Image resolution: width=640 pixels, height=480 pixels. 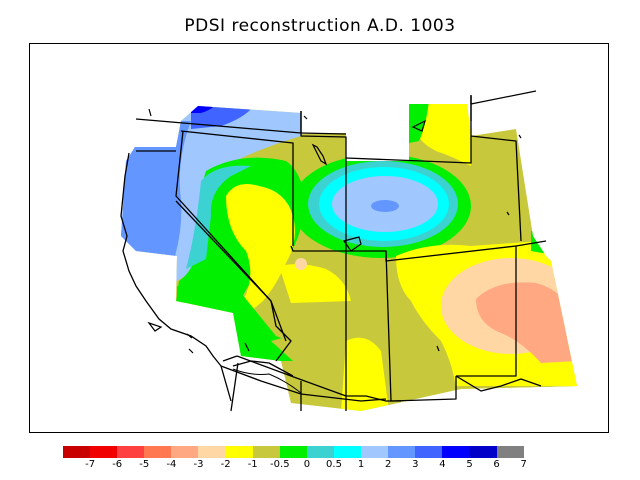 I want to click on legend-tick-label: -4, so click(x=171, y=464).